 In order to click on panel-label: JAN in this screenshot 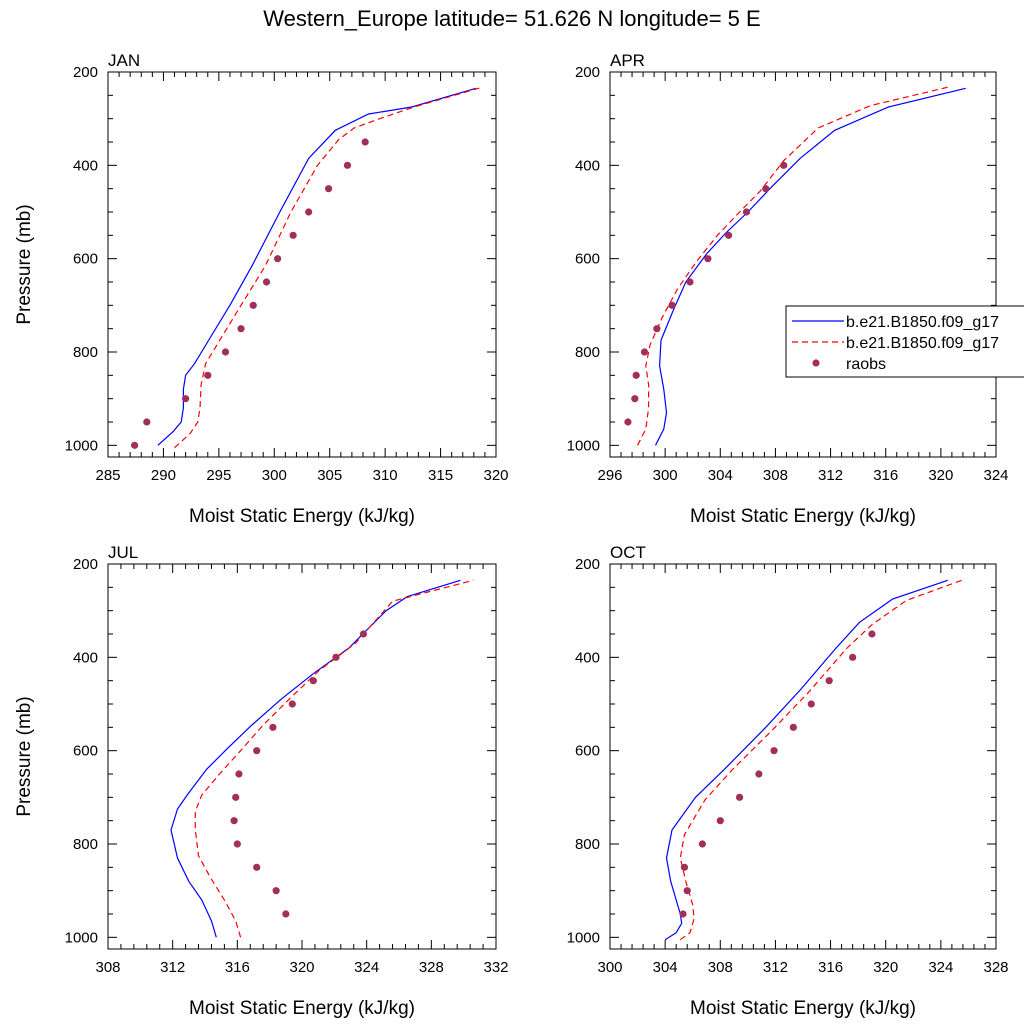, I will do `click(124, 60)`.